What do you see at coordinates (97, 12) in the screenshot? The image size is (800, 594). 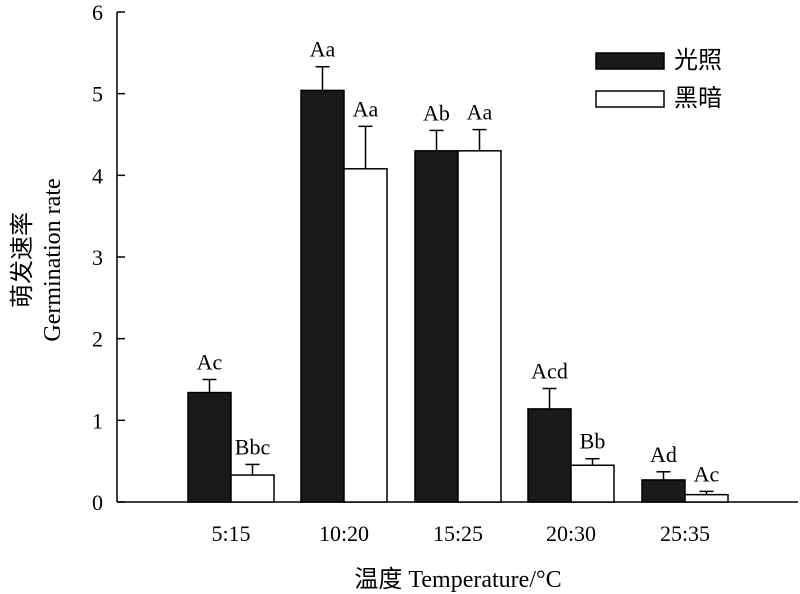 I see `y-tick-label: 6` at bounding box center [97, 12].